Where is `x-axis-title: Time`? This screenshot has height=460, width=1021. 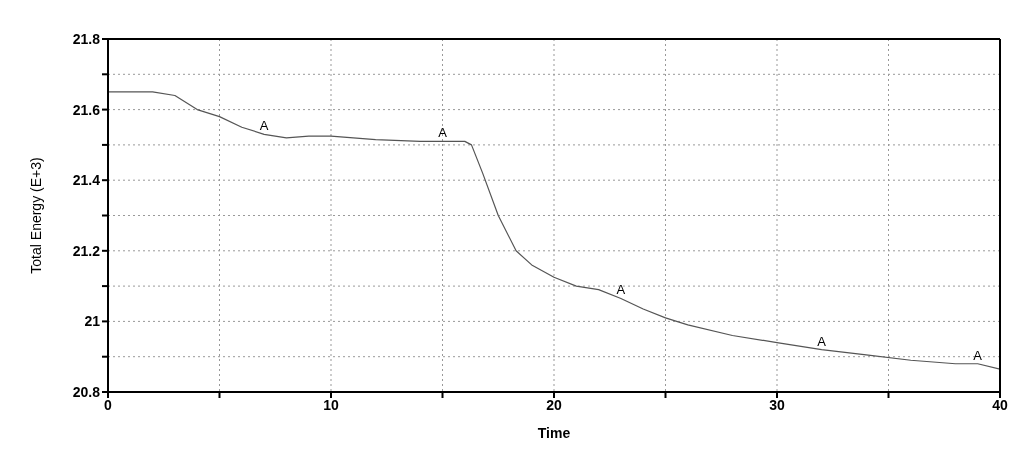
x-axis-title: Time is located at coordinates (554, 433).